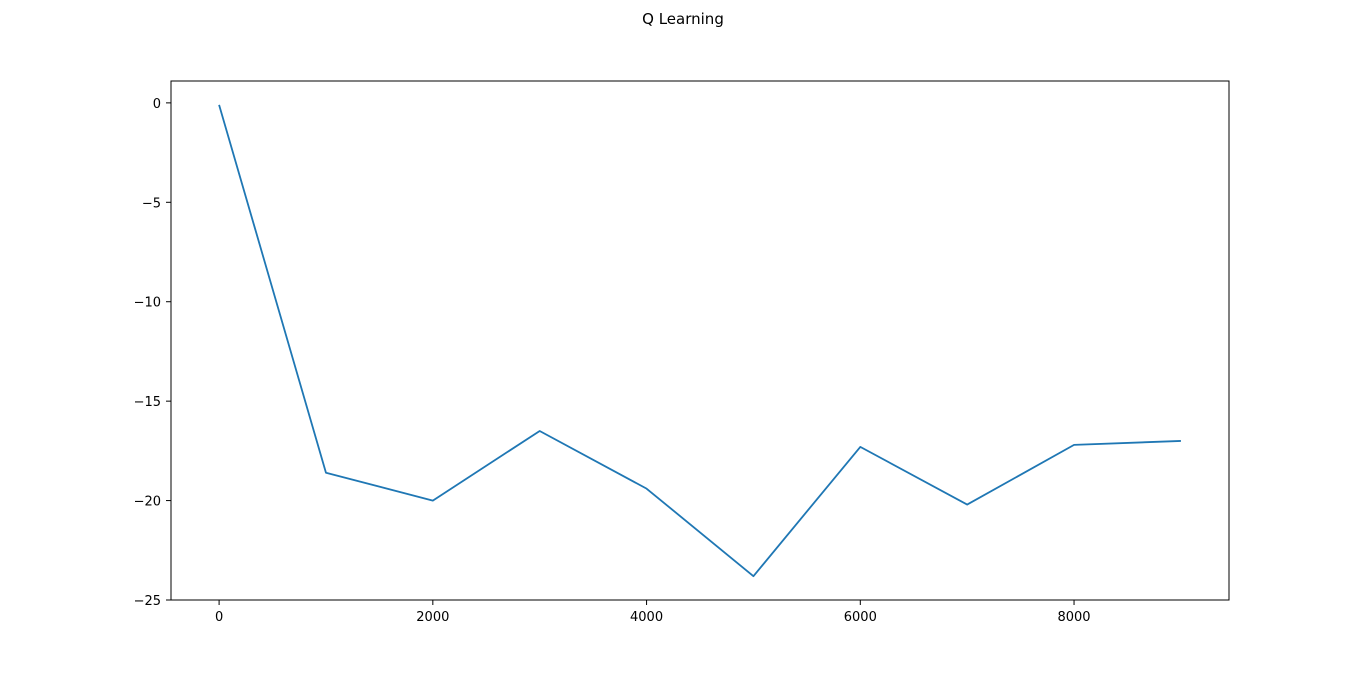 The width and height of the screenshot is (1366, 674). I want to click on y-tick-label: −5, so click(151, 203).